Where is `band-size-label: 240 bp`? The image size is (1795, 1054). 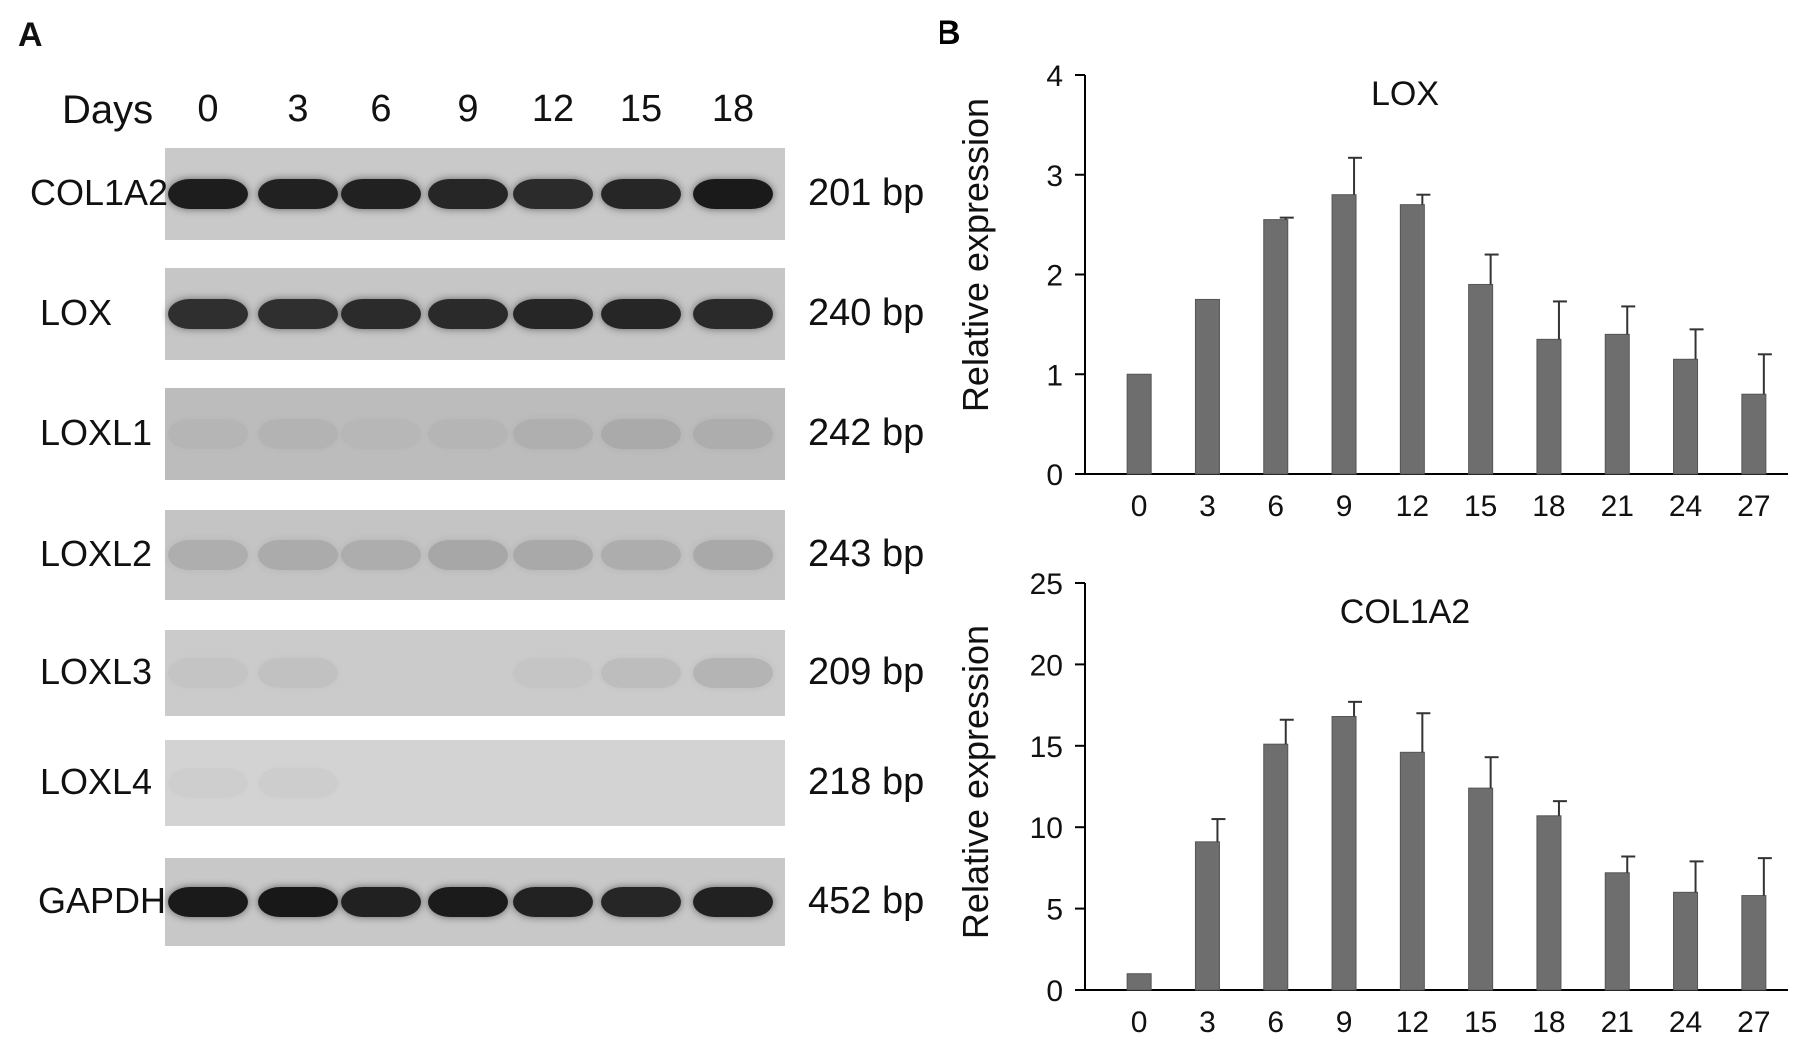
band-size-label: 240 bp is located at coordinates (866, 313).